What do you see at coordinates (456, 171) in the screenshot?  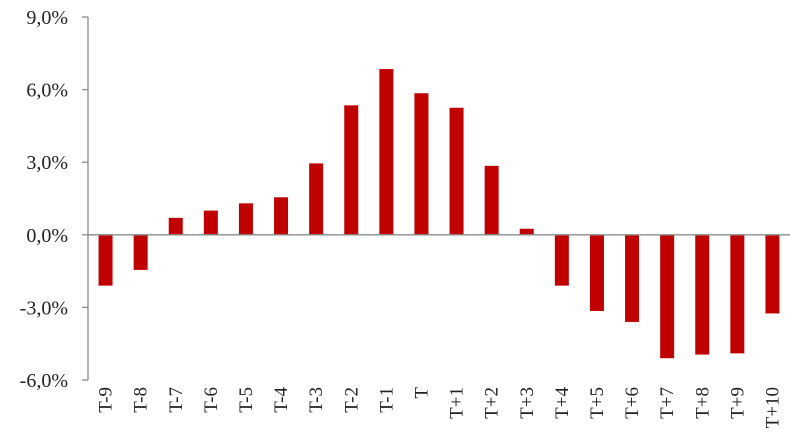 I see `bar-T+1` at bounding box center [456, 171].